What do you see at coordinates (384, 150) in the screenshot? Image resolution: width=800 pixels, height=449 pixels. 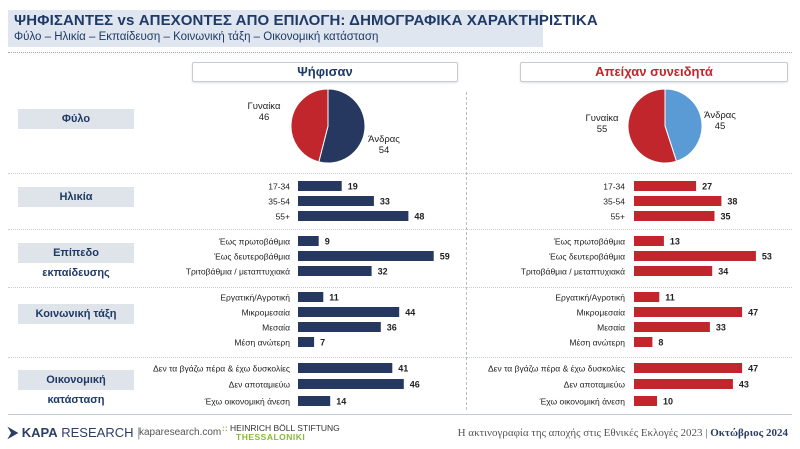 I see `pie-label-value: 54` at bounding box center [384, 150].